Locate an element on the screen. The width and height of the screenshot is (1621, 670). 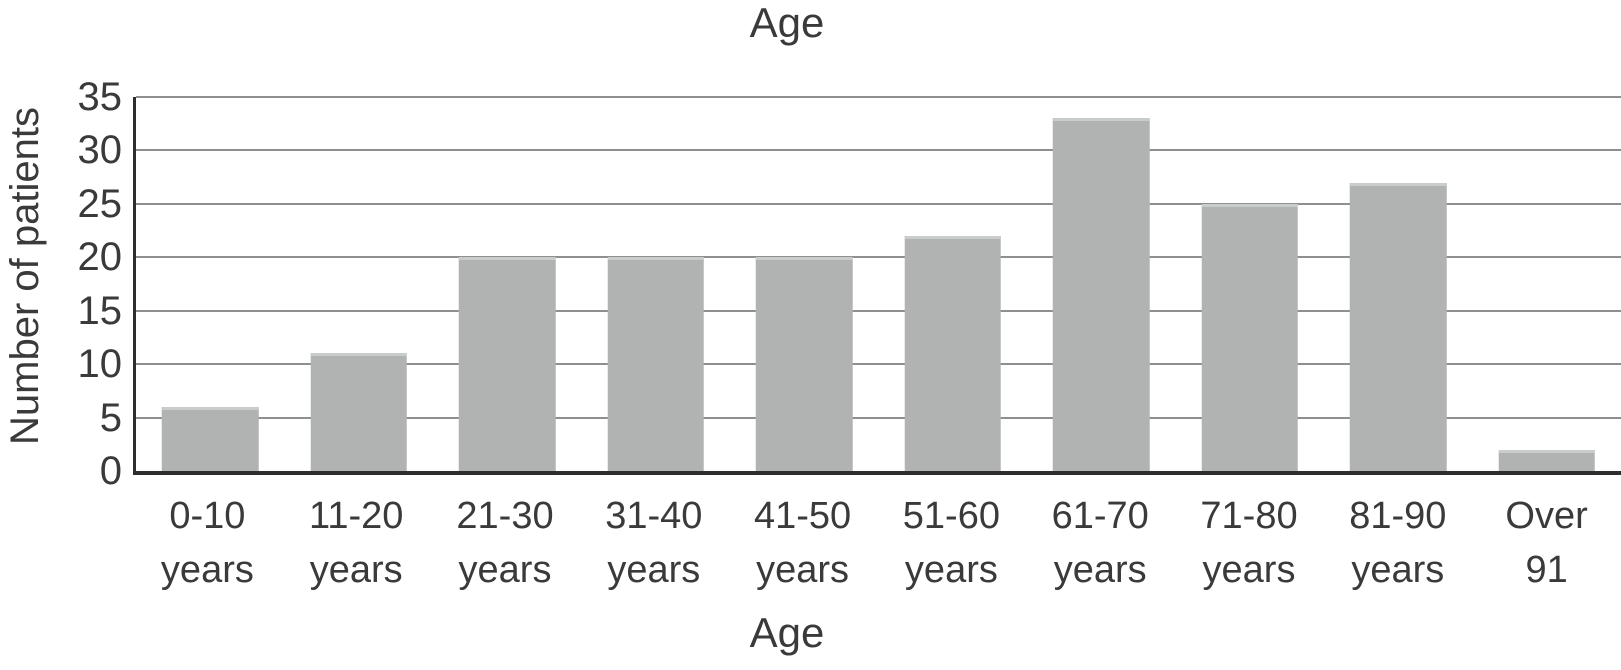
y-tick-label-30: 30 is located at coordinates (100, 150).